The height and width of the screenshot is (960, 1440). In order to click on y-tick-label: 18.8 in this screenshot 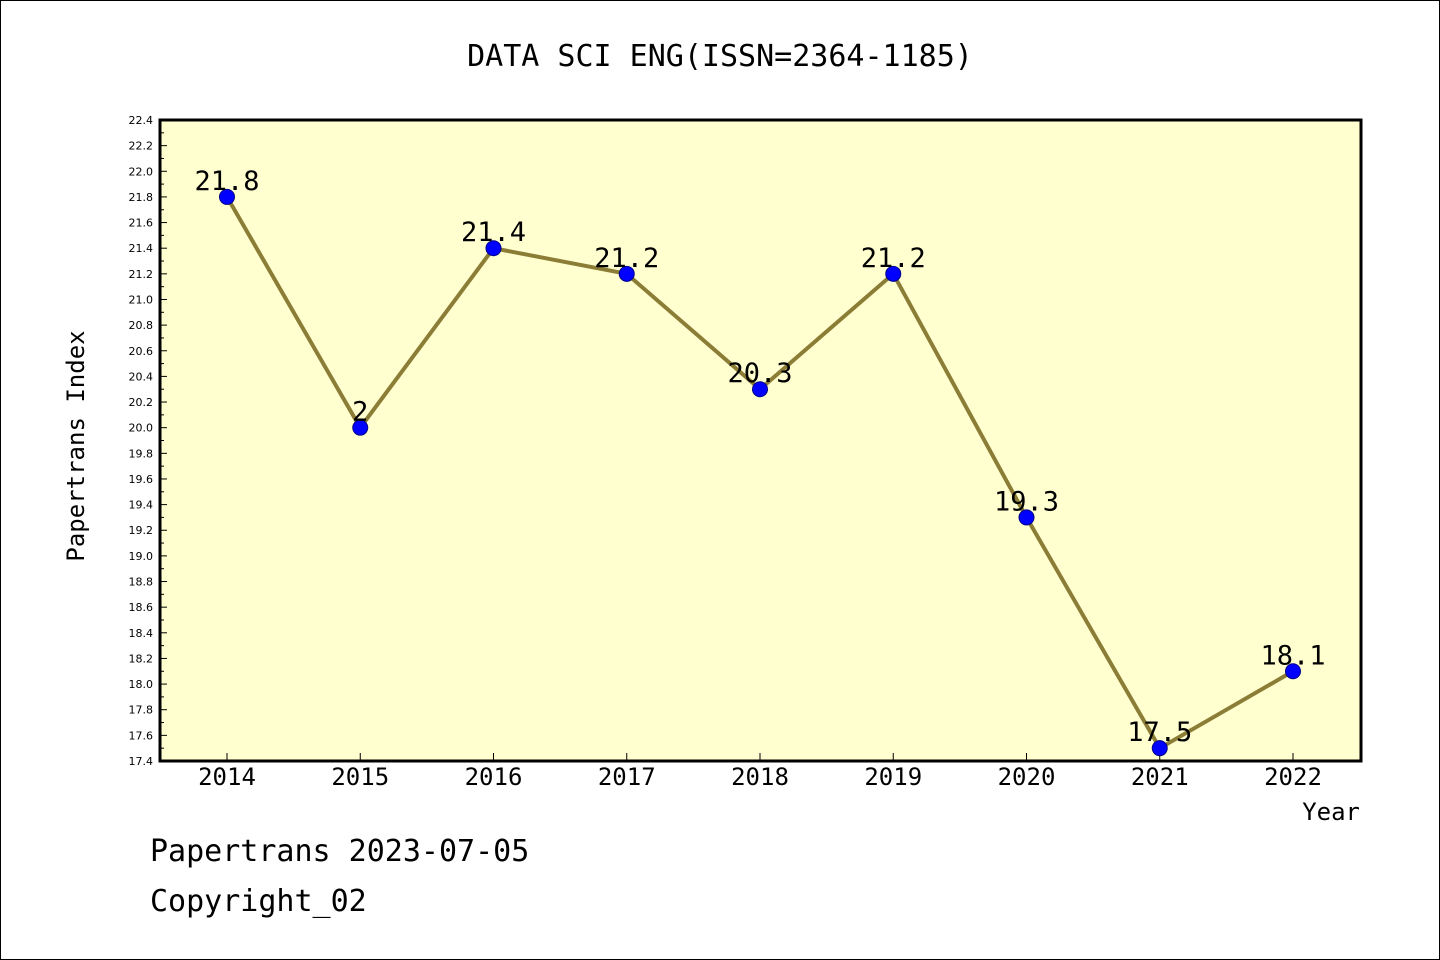, I will do `click(141, 582)`.